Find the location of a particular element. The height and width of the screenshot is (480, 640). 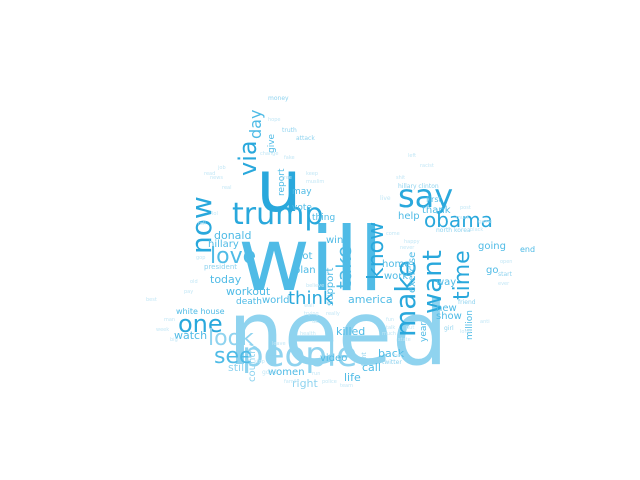

word-change: change is located at coordinates (269, 154).